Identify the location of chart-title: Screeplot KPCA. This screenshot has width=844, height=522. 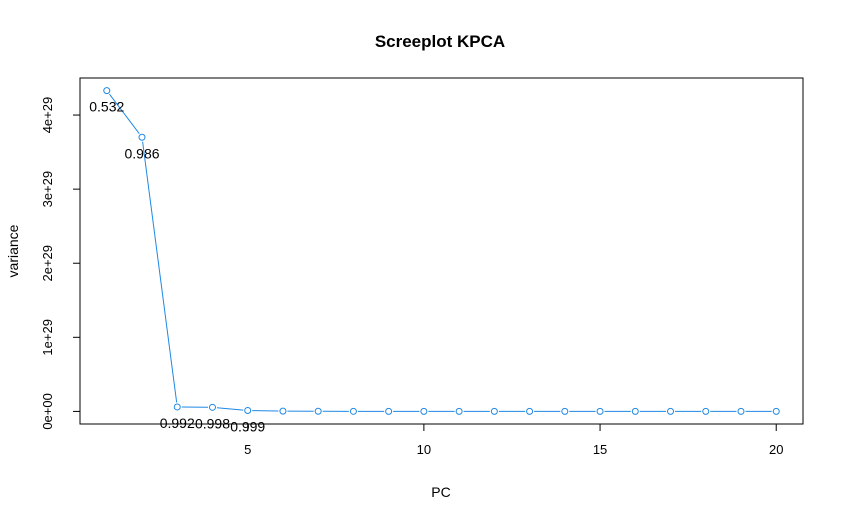
(440, 41).